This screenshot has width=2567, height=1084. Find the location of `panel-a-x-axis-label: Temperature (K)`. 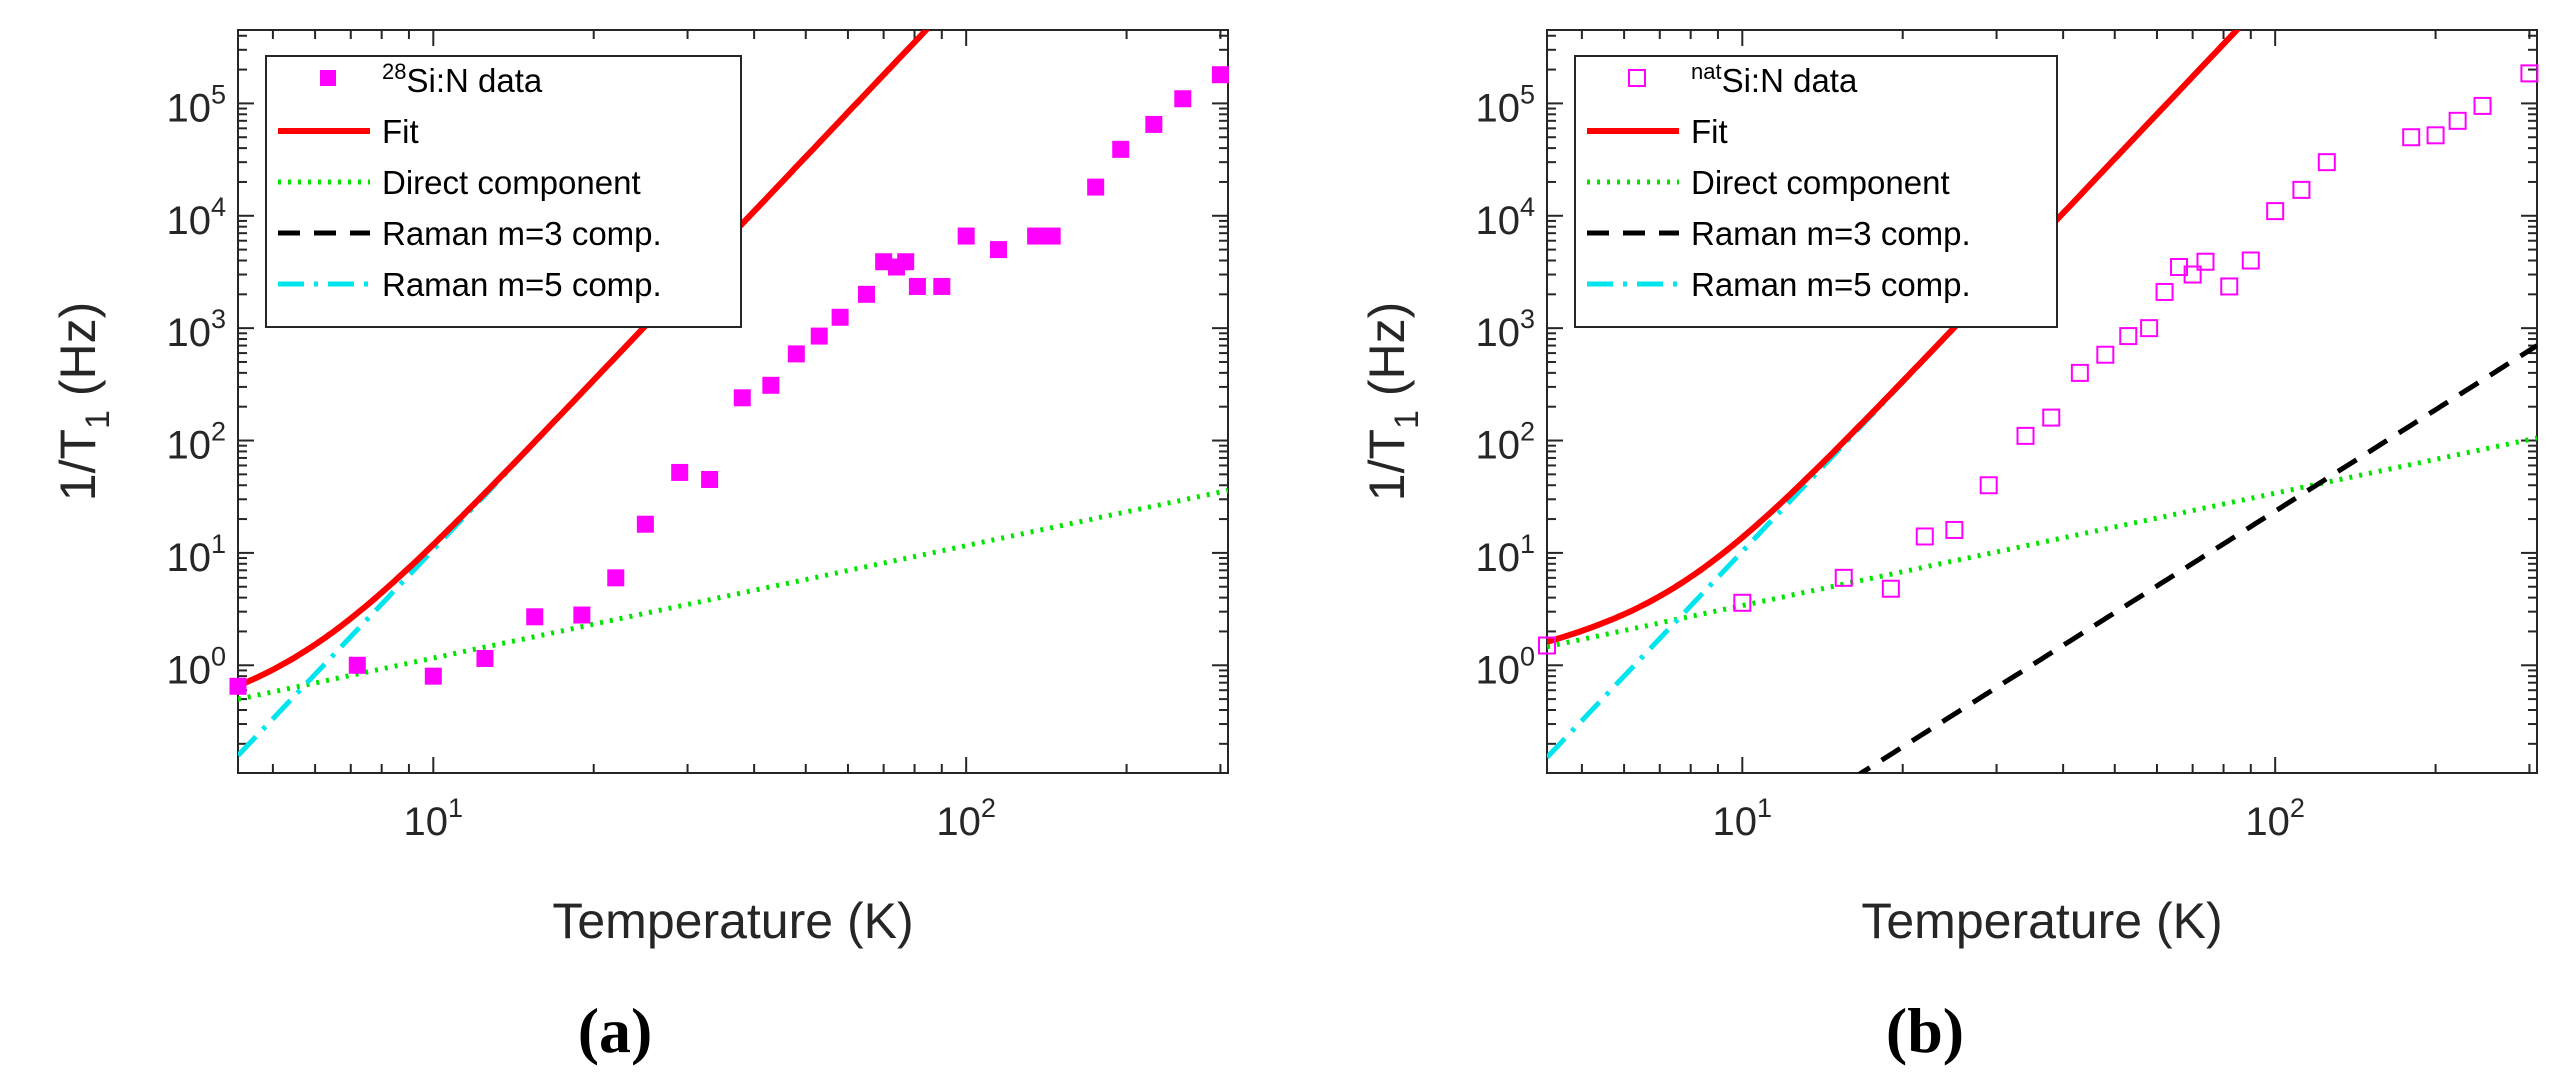

panel-a-x-axis-label: Temperature (K) is located at coordinates (732, 921).